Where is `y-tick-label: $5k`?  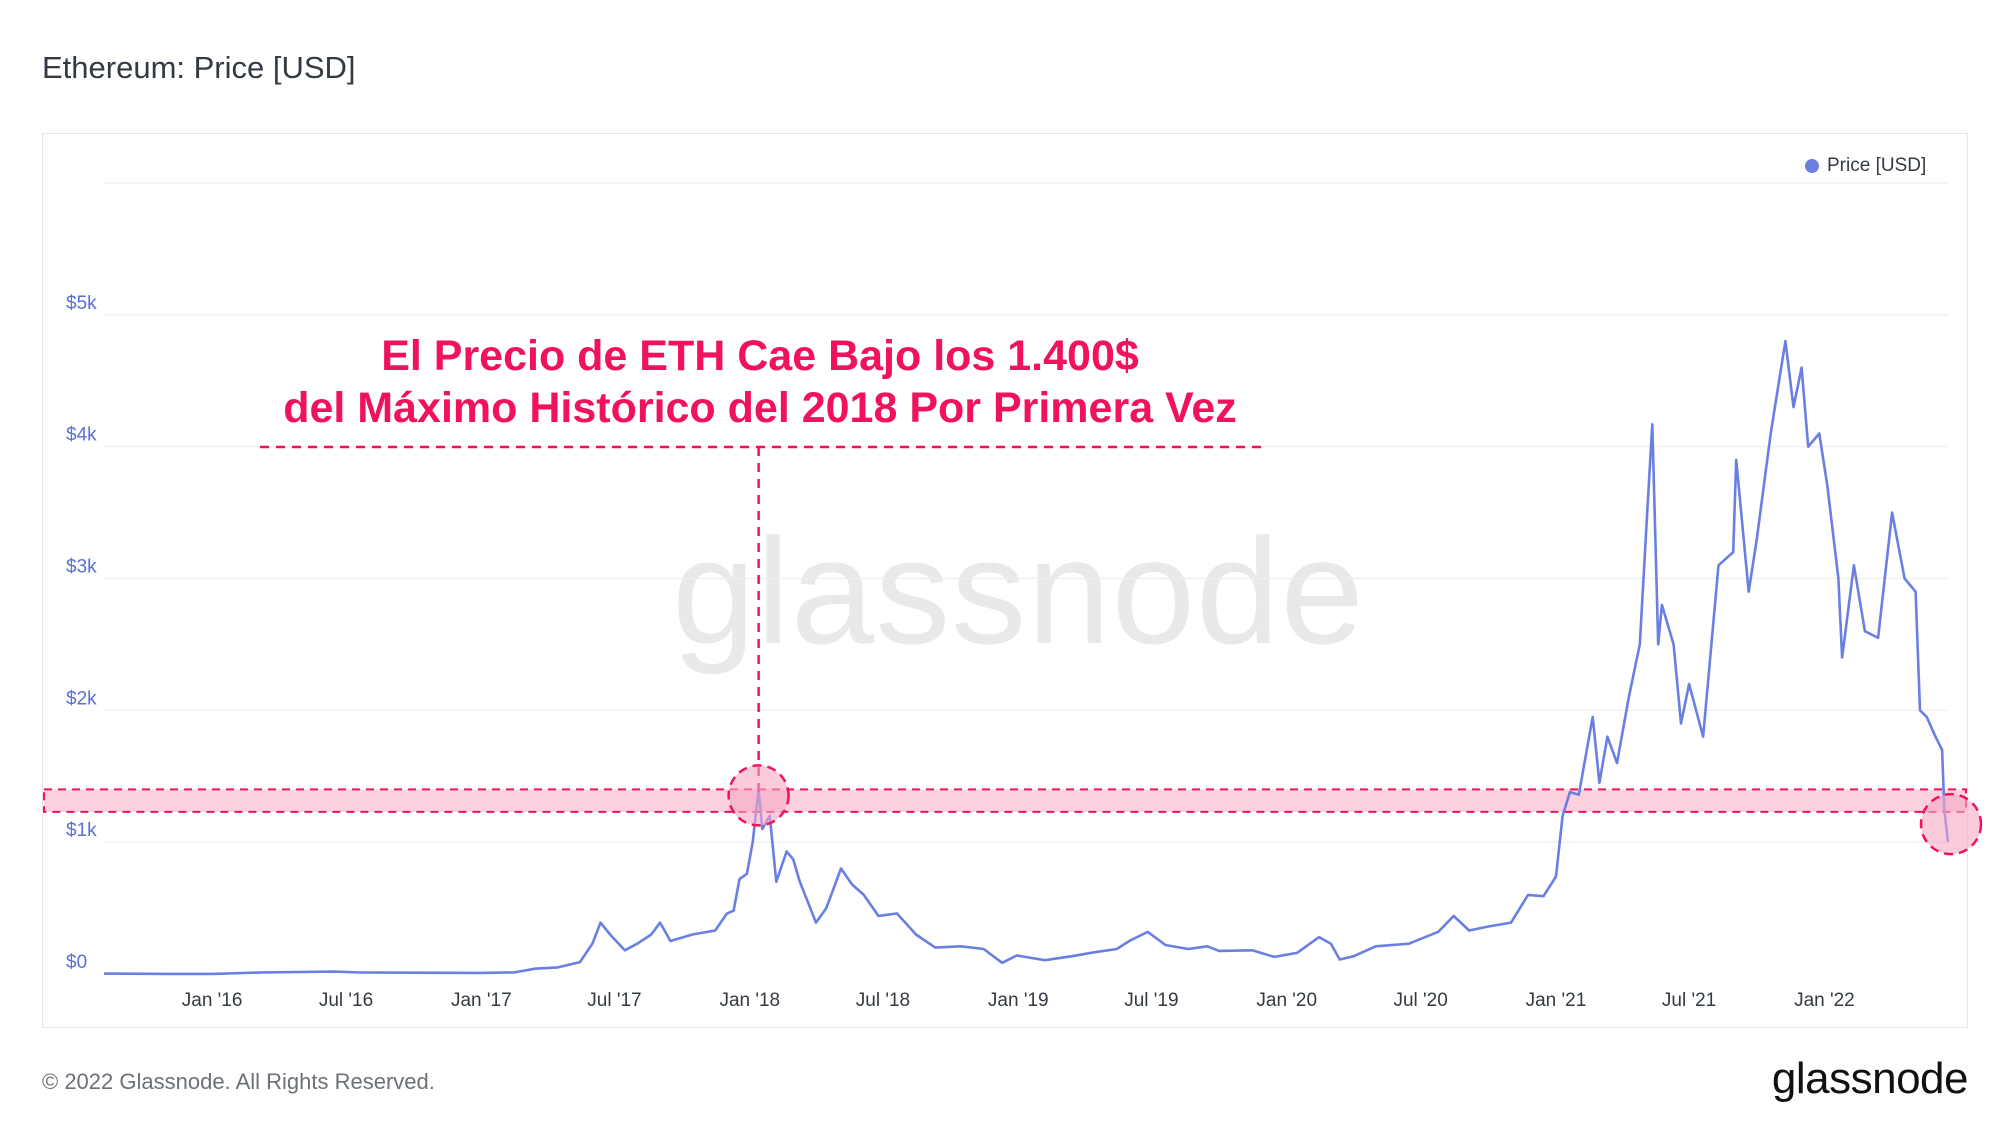 y-tick-label: $5k is located at coordinates (81, 303).